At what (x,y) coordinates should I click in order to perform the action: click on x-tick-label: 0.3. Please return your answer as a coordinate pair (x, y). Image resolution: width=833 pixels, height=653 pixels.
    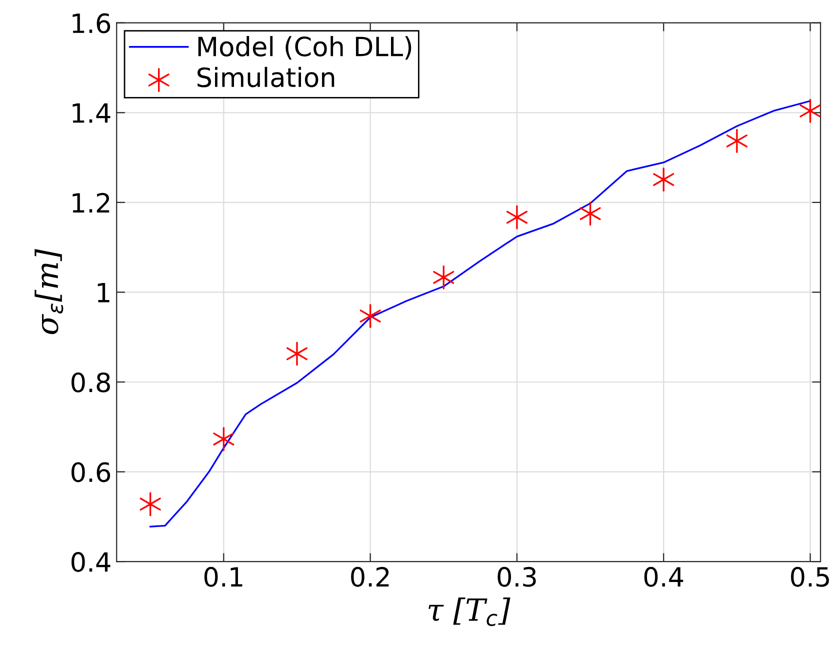
    Looking at the image, I should click on (517, 576).